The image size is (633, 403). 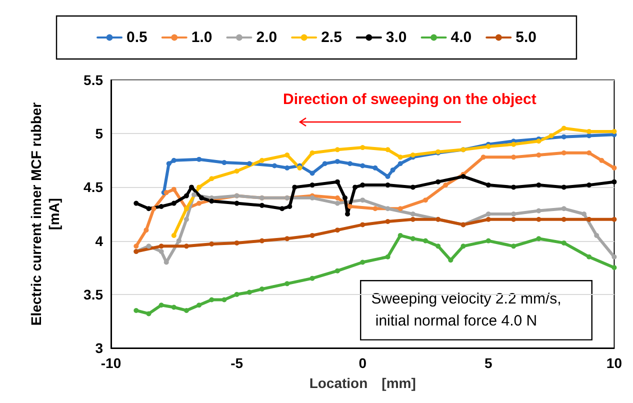 What do you see at coordinates (99, 240) in the screenshot?
I see `y-tick-label: 4` at bounding box center [99, 240].